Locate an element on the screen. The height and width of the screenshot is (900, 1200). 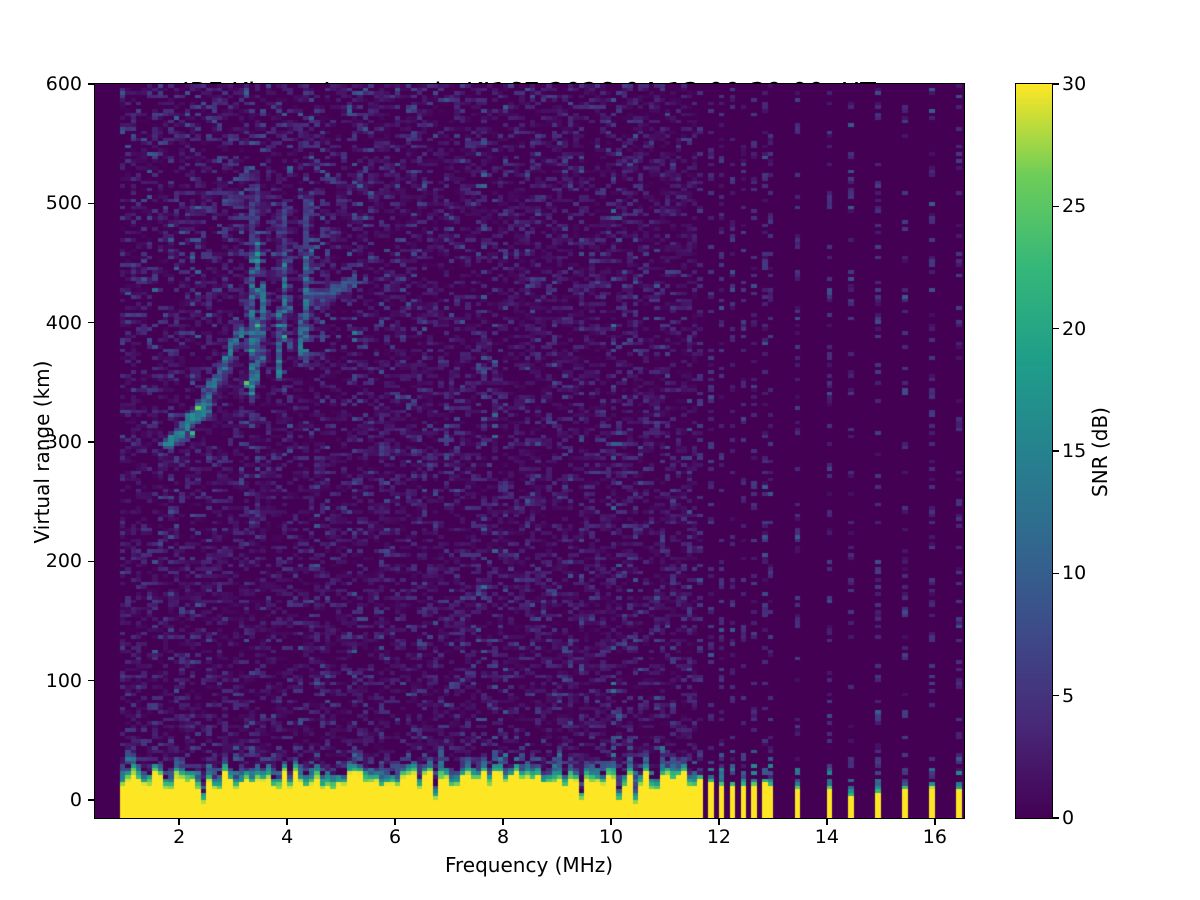
colorbar-tick-label: 20 is located at coordinates (1074, 328).